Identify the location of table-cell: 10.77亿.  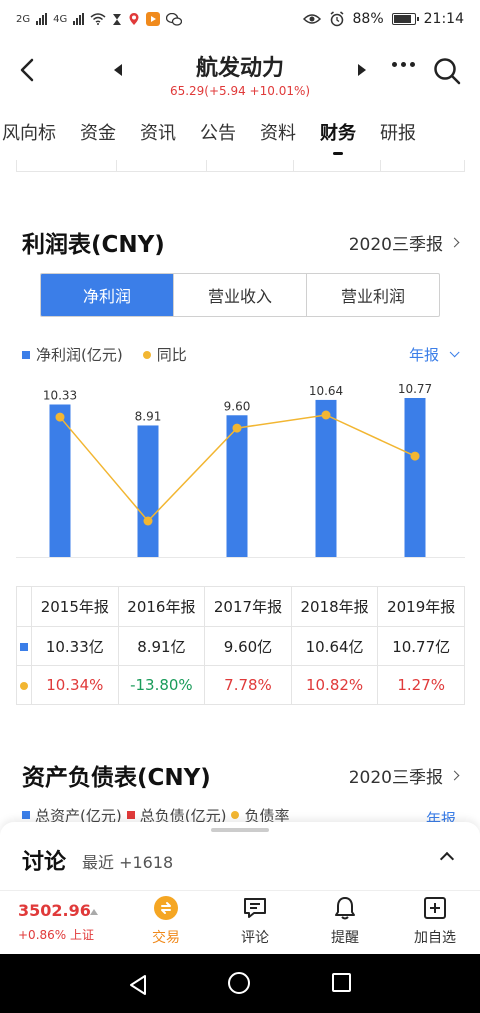
(421, 646).